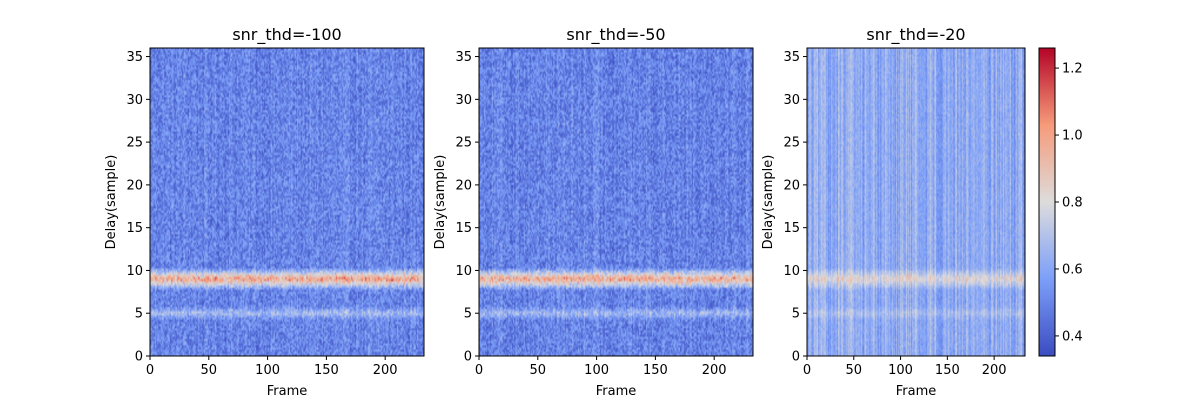 This screenshot has width=1200, height=400. I want to click on panel-title: snr_thd=-50, so click(615, 35).